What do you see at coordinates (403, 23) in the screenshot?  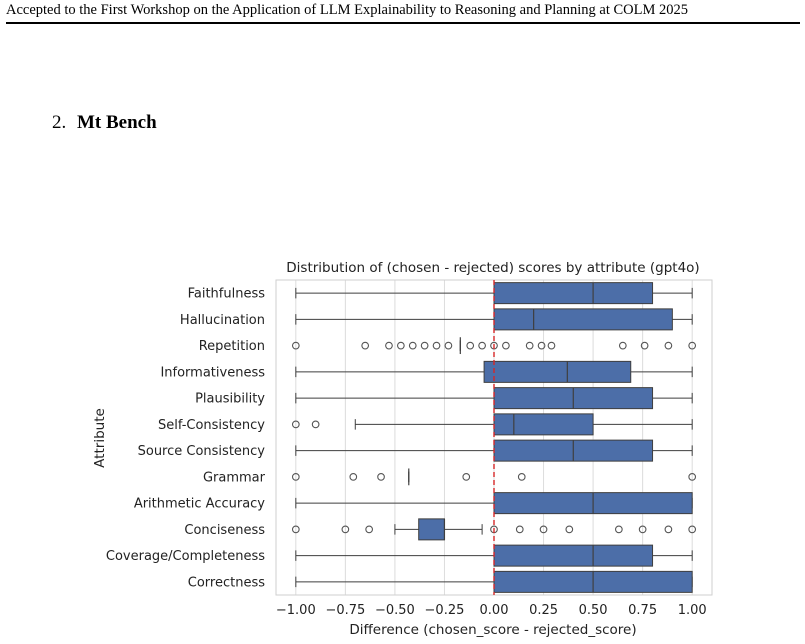 I see `header-rule` at bounding box center [403, 23].